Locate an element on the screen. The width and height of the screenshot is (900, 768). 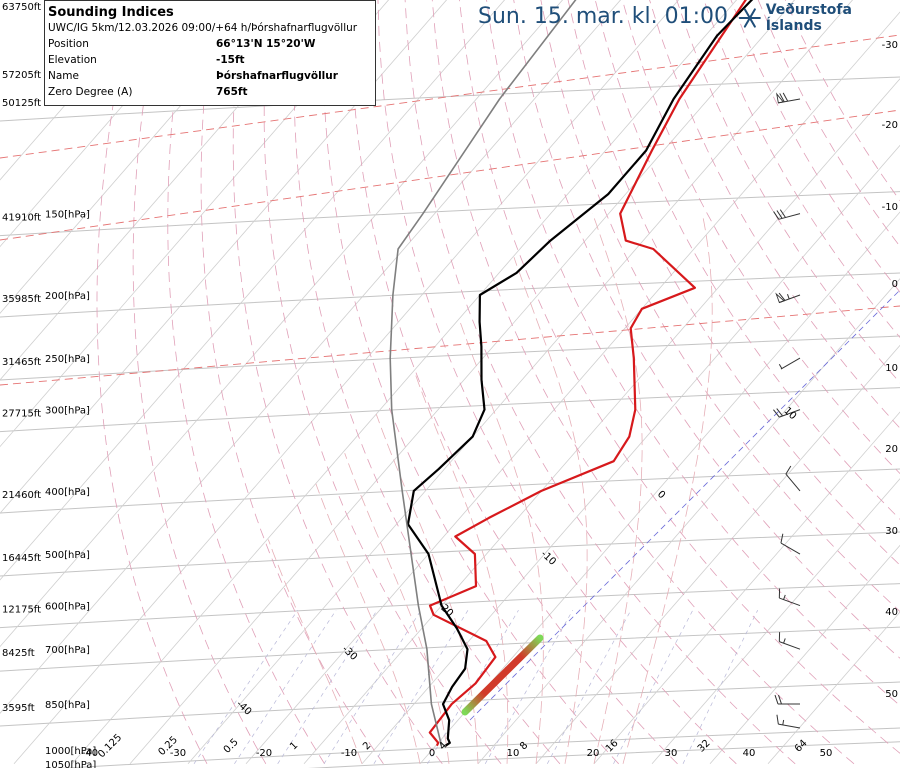
info-value: 66°13'N 15°20'W is located at coordinates (266, 44).